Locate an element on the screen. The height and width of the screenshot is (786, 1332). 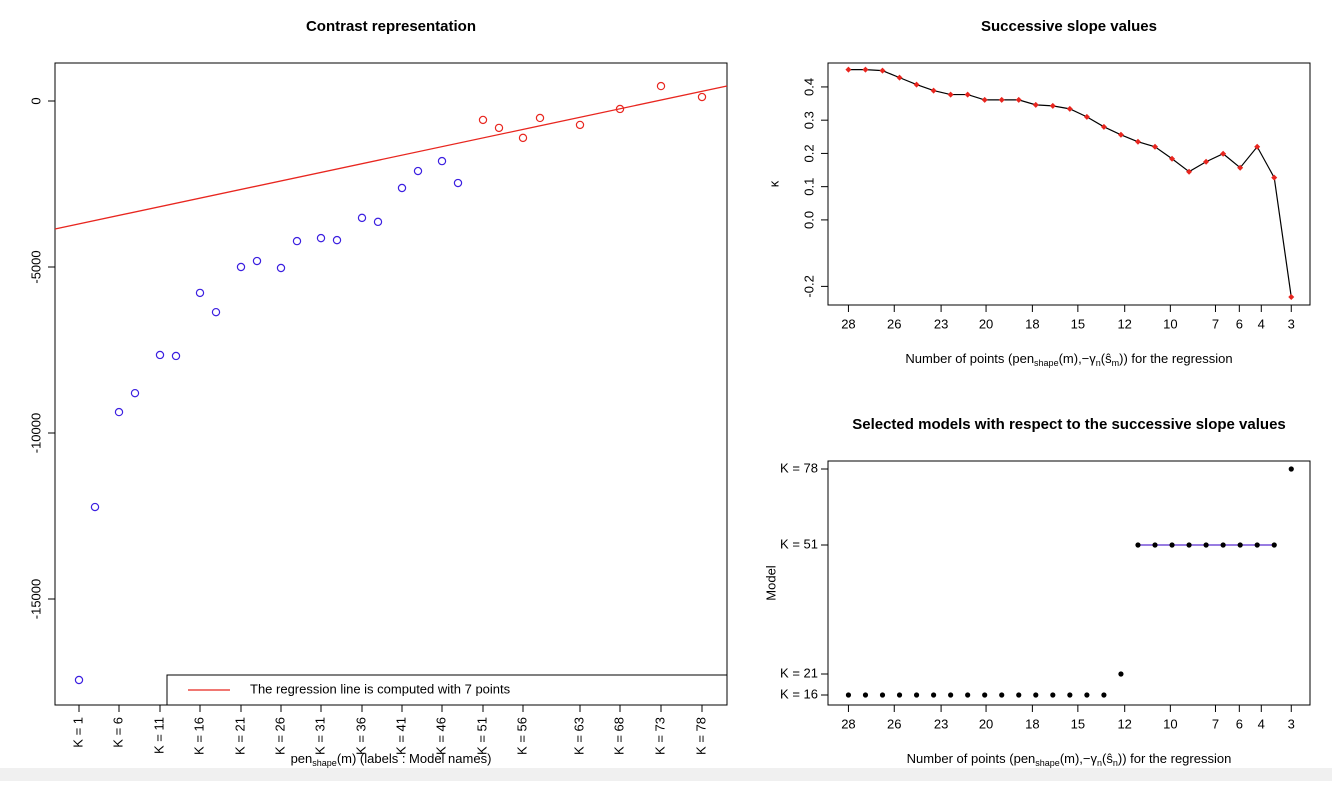
x-tick-label: K = 21 is located at coordinates (239, 736).